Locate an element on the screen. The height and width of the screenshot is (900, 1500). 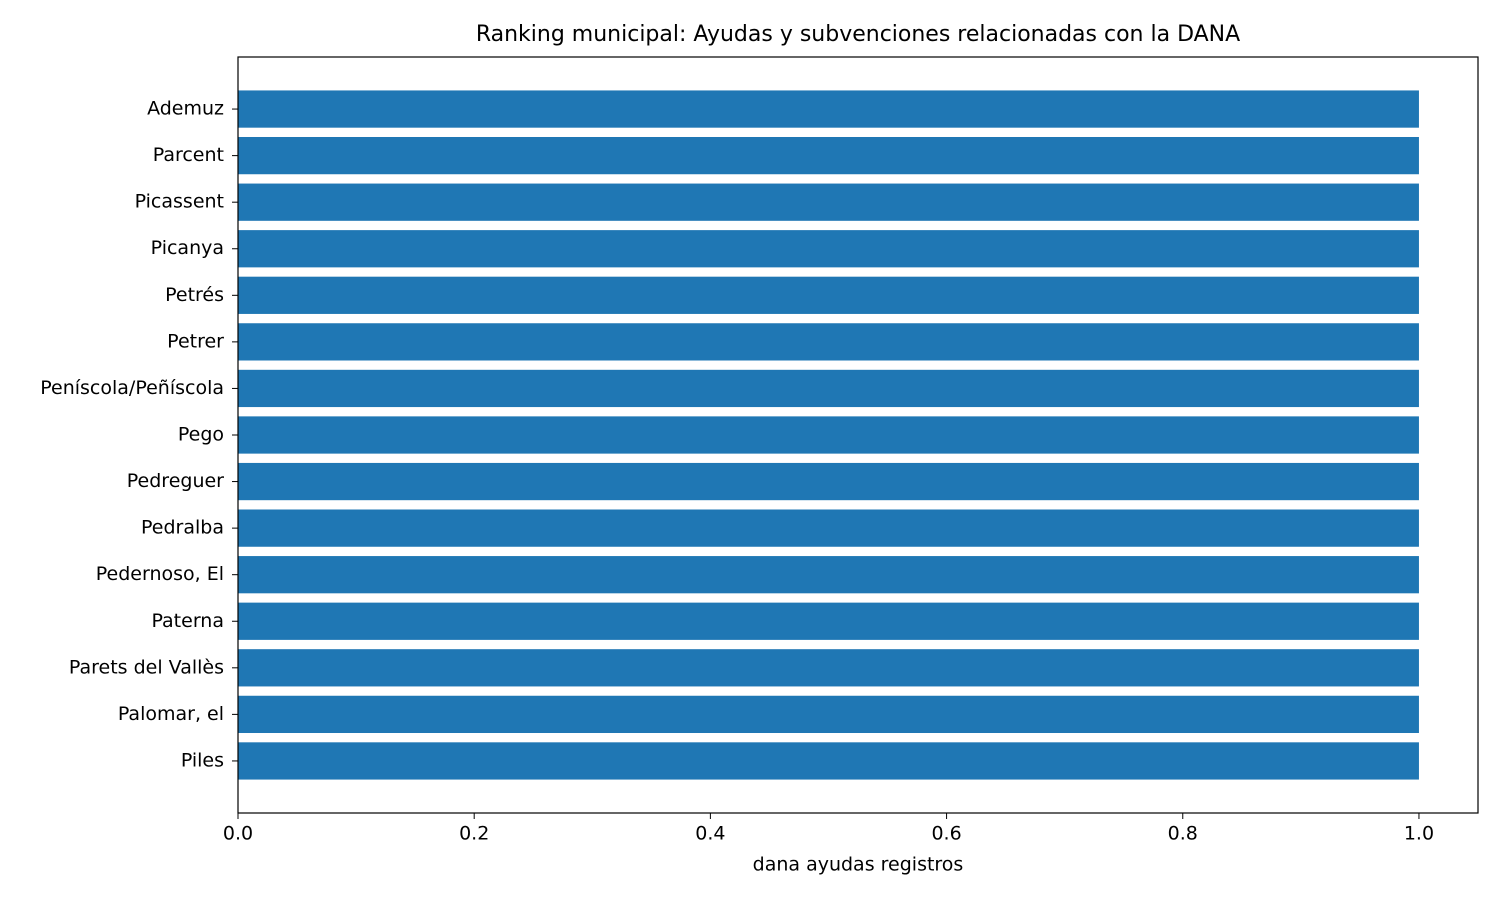
x-tick-label: 0.0 is located at coordinates (238, 834).